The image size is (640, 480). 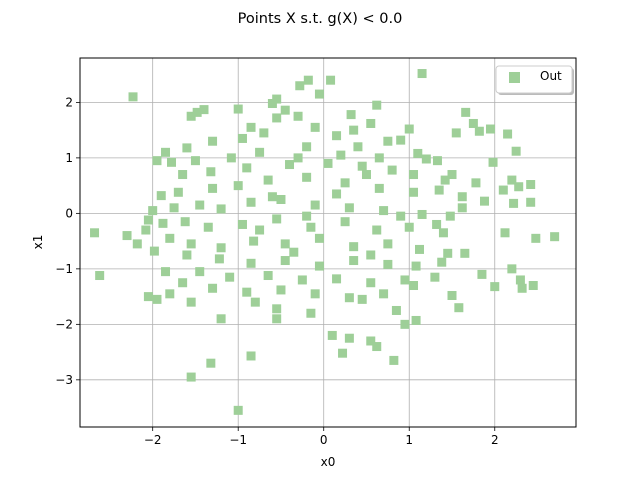 What do you see at coordinates (514, 77) in the screenshot?
I see `legend-marker` at bounding box center [514, 77].